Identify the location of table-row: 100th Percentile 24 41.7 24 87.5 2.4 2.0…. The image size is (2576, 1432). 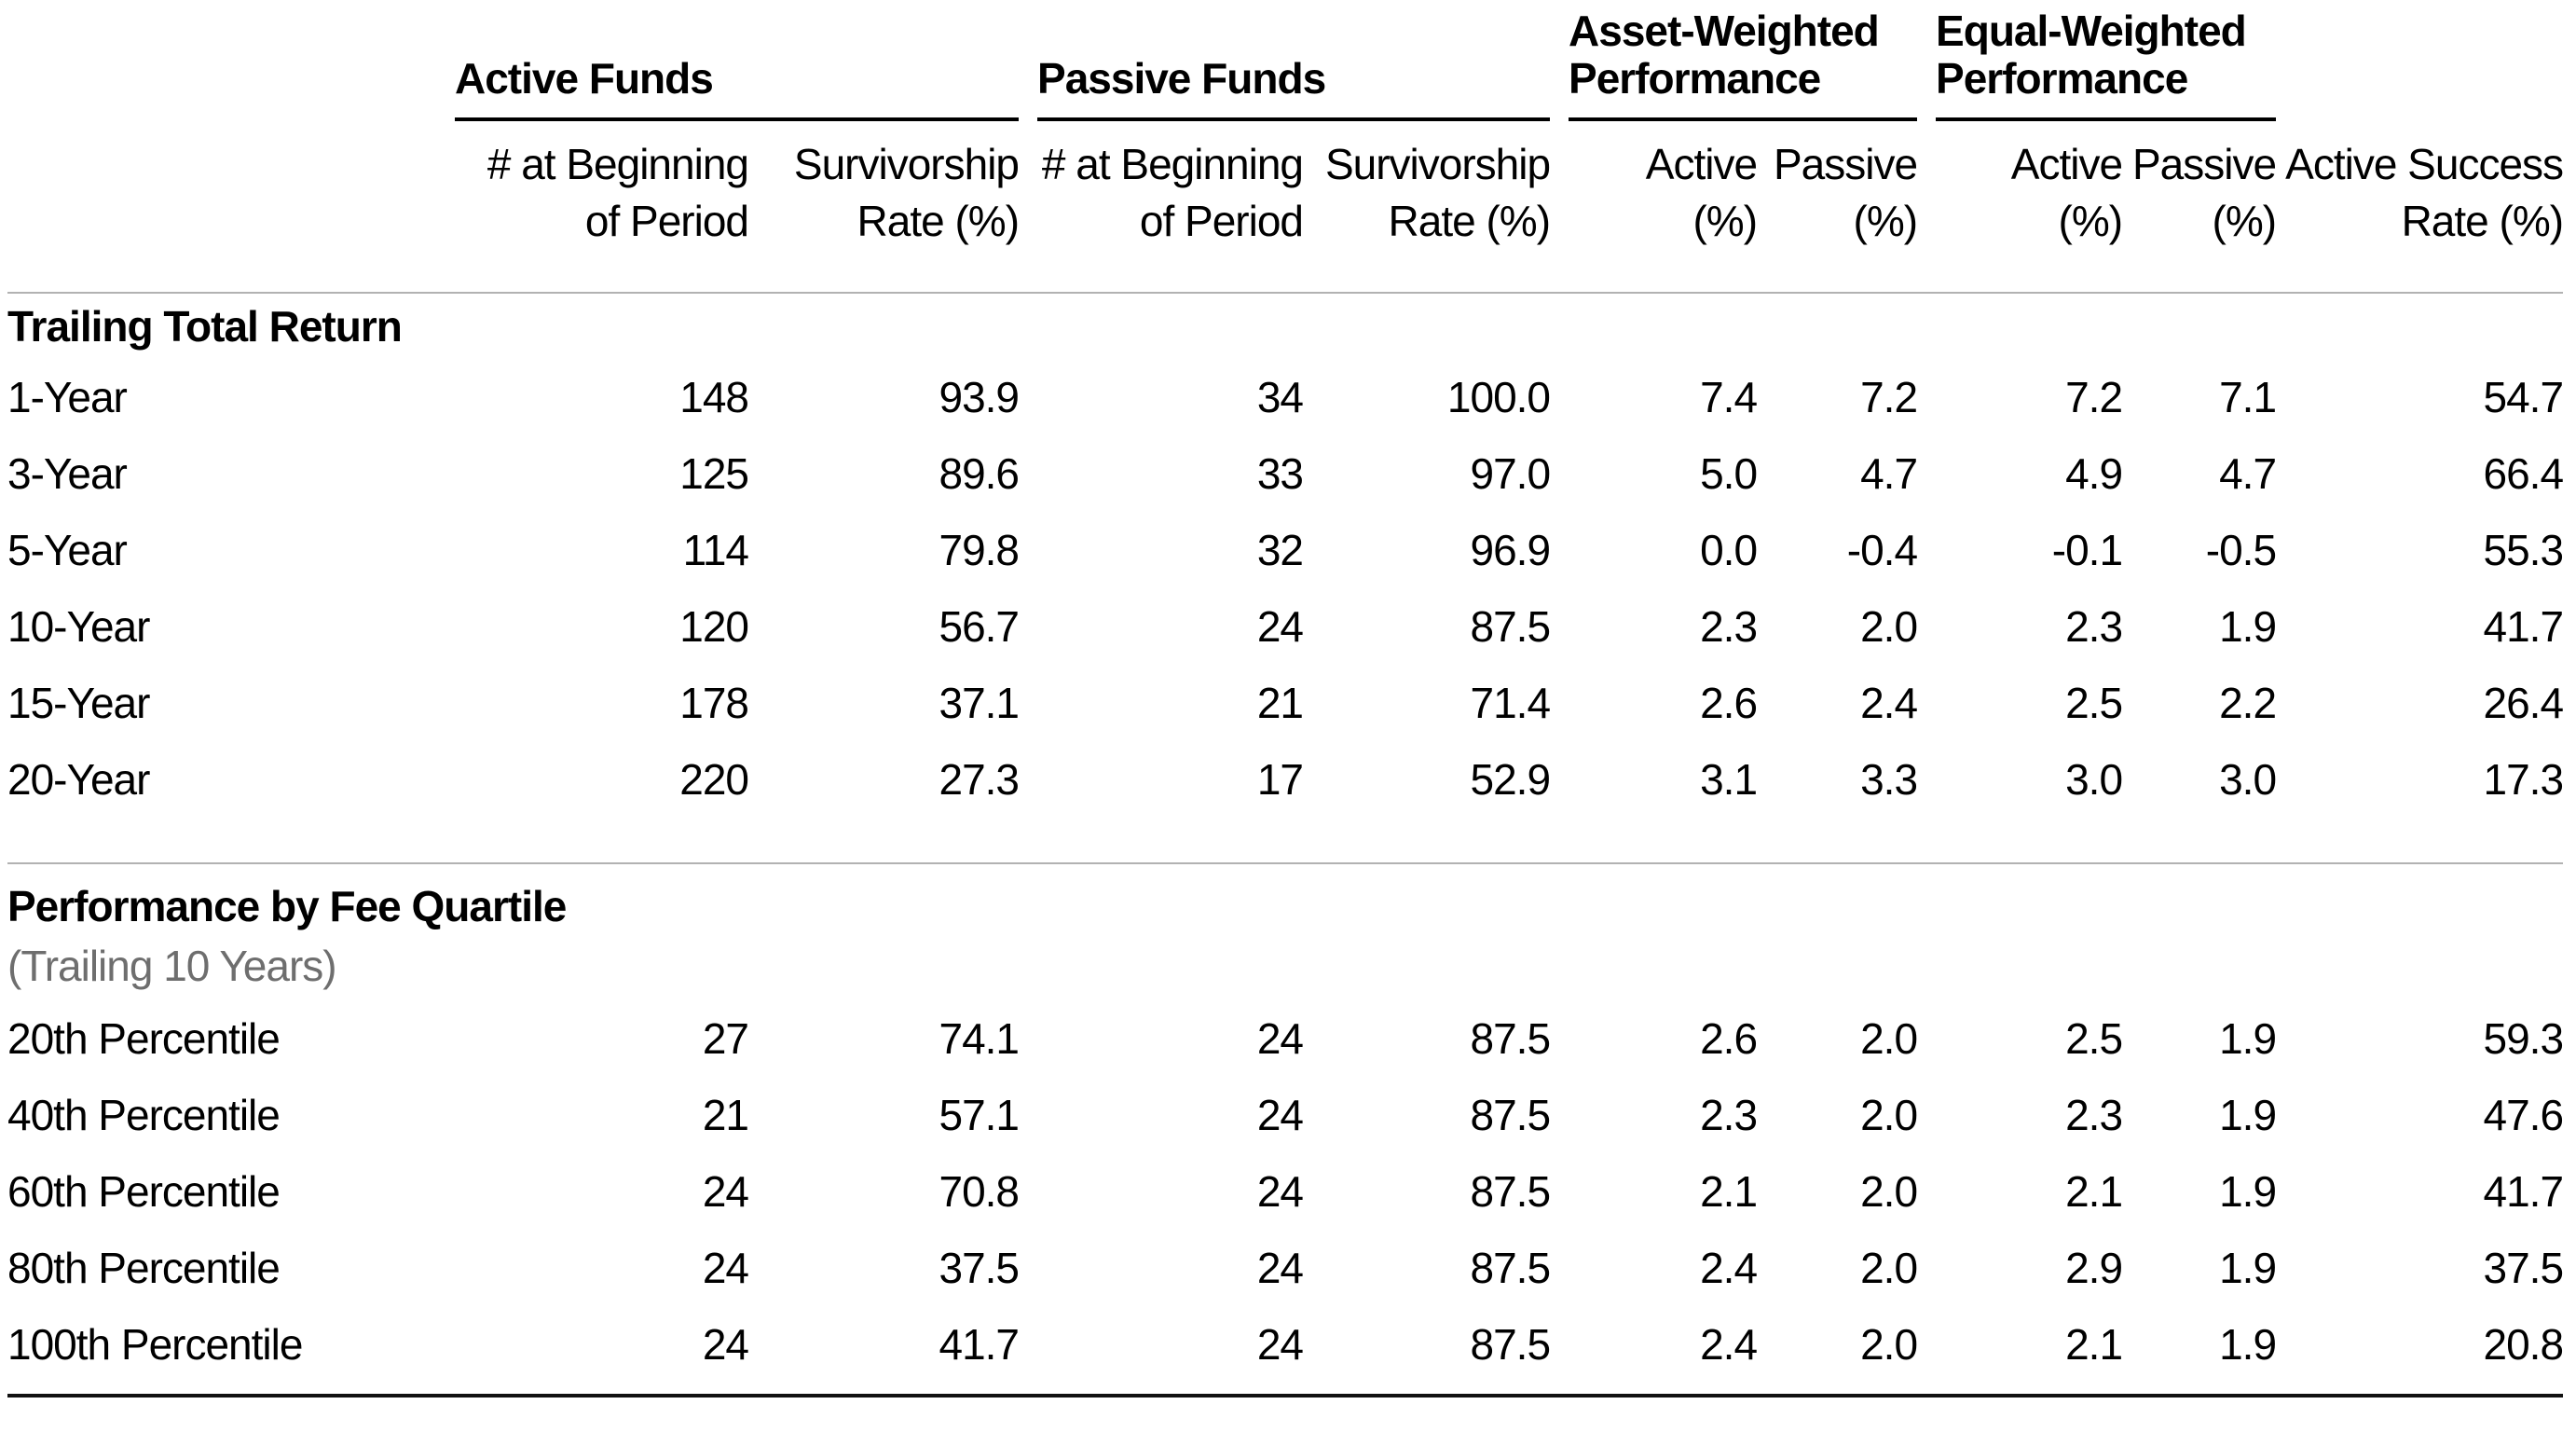
(1285, 1353).